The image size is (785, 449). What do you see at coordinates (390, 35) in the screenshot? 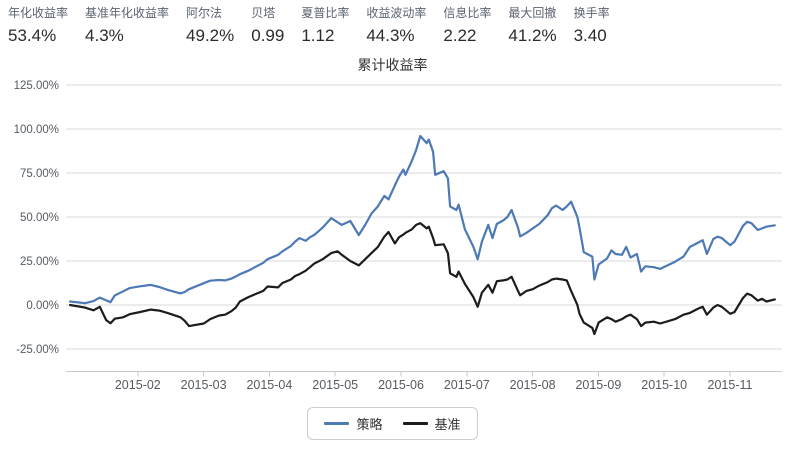
I see `metric-value: 44.3%` at bounding box center [390, 35].